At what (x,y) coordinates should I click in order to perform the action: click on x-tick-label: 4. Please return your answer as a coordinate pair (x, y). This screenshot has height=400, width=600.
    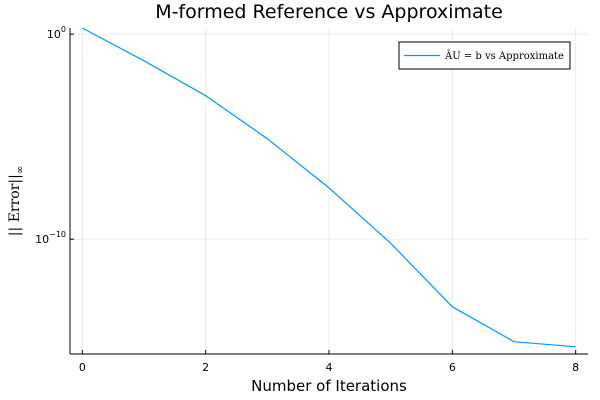
    Looking at the image, I should click on (329, 367).